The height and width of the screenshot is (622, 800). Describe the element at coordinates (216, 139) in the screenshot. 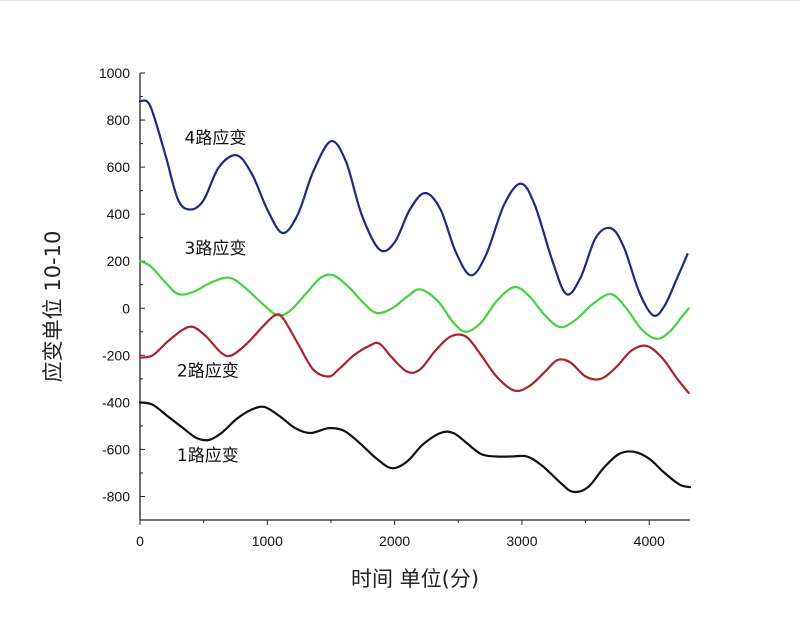

I see `series-label-4: 4路应变` at that location.